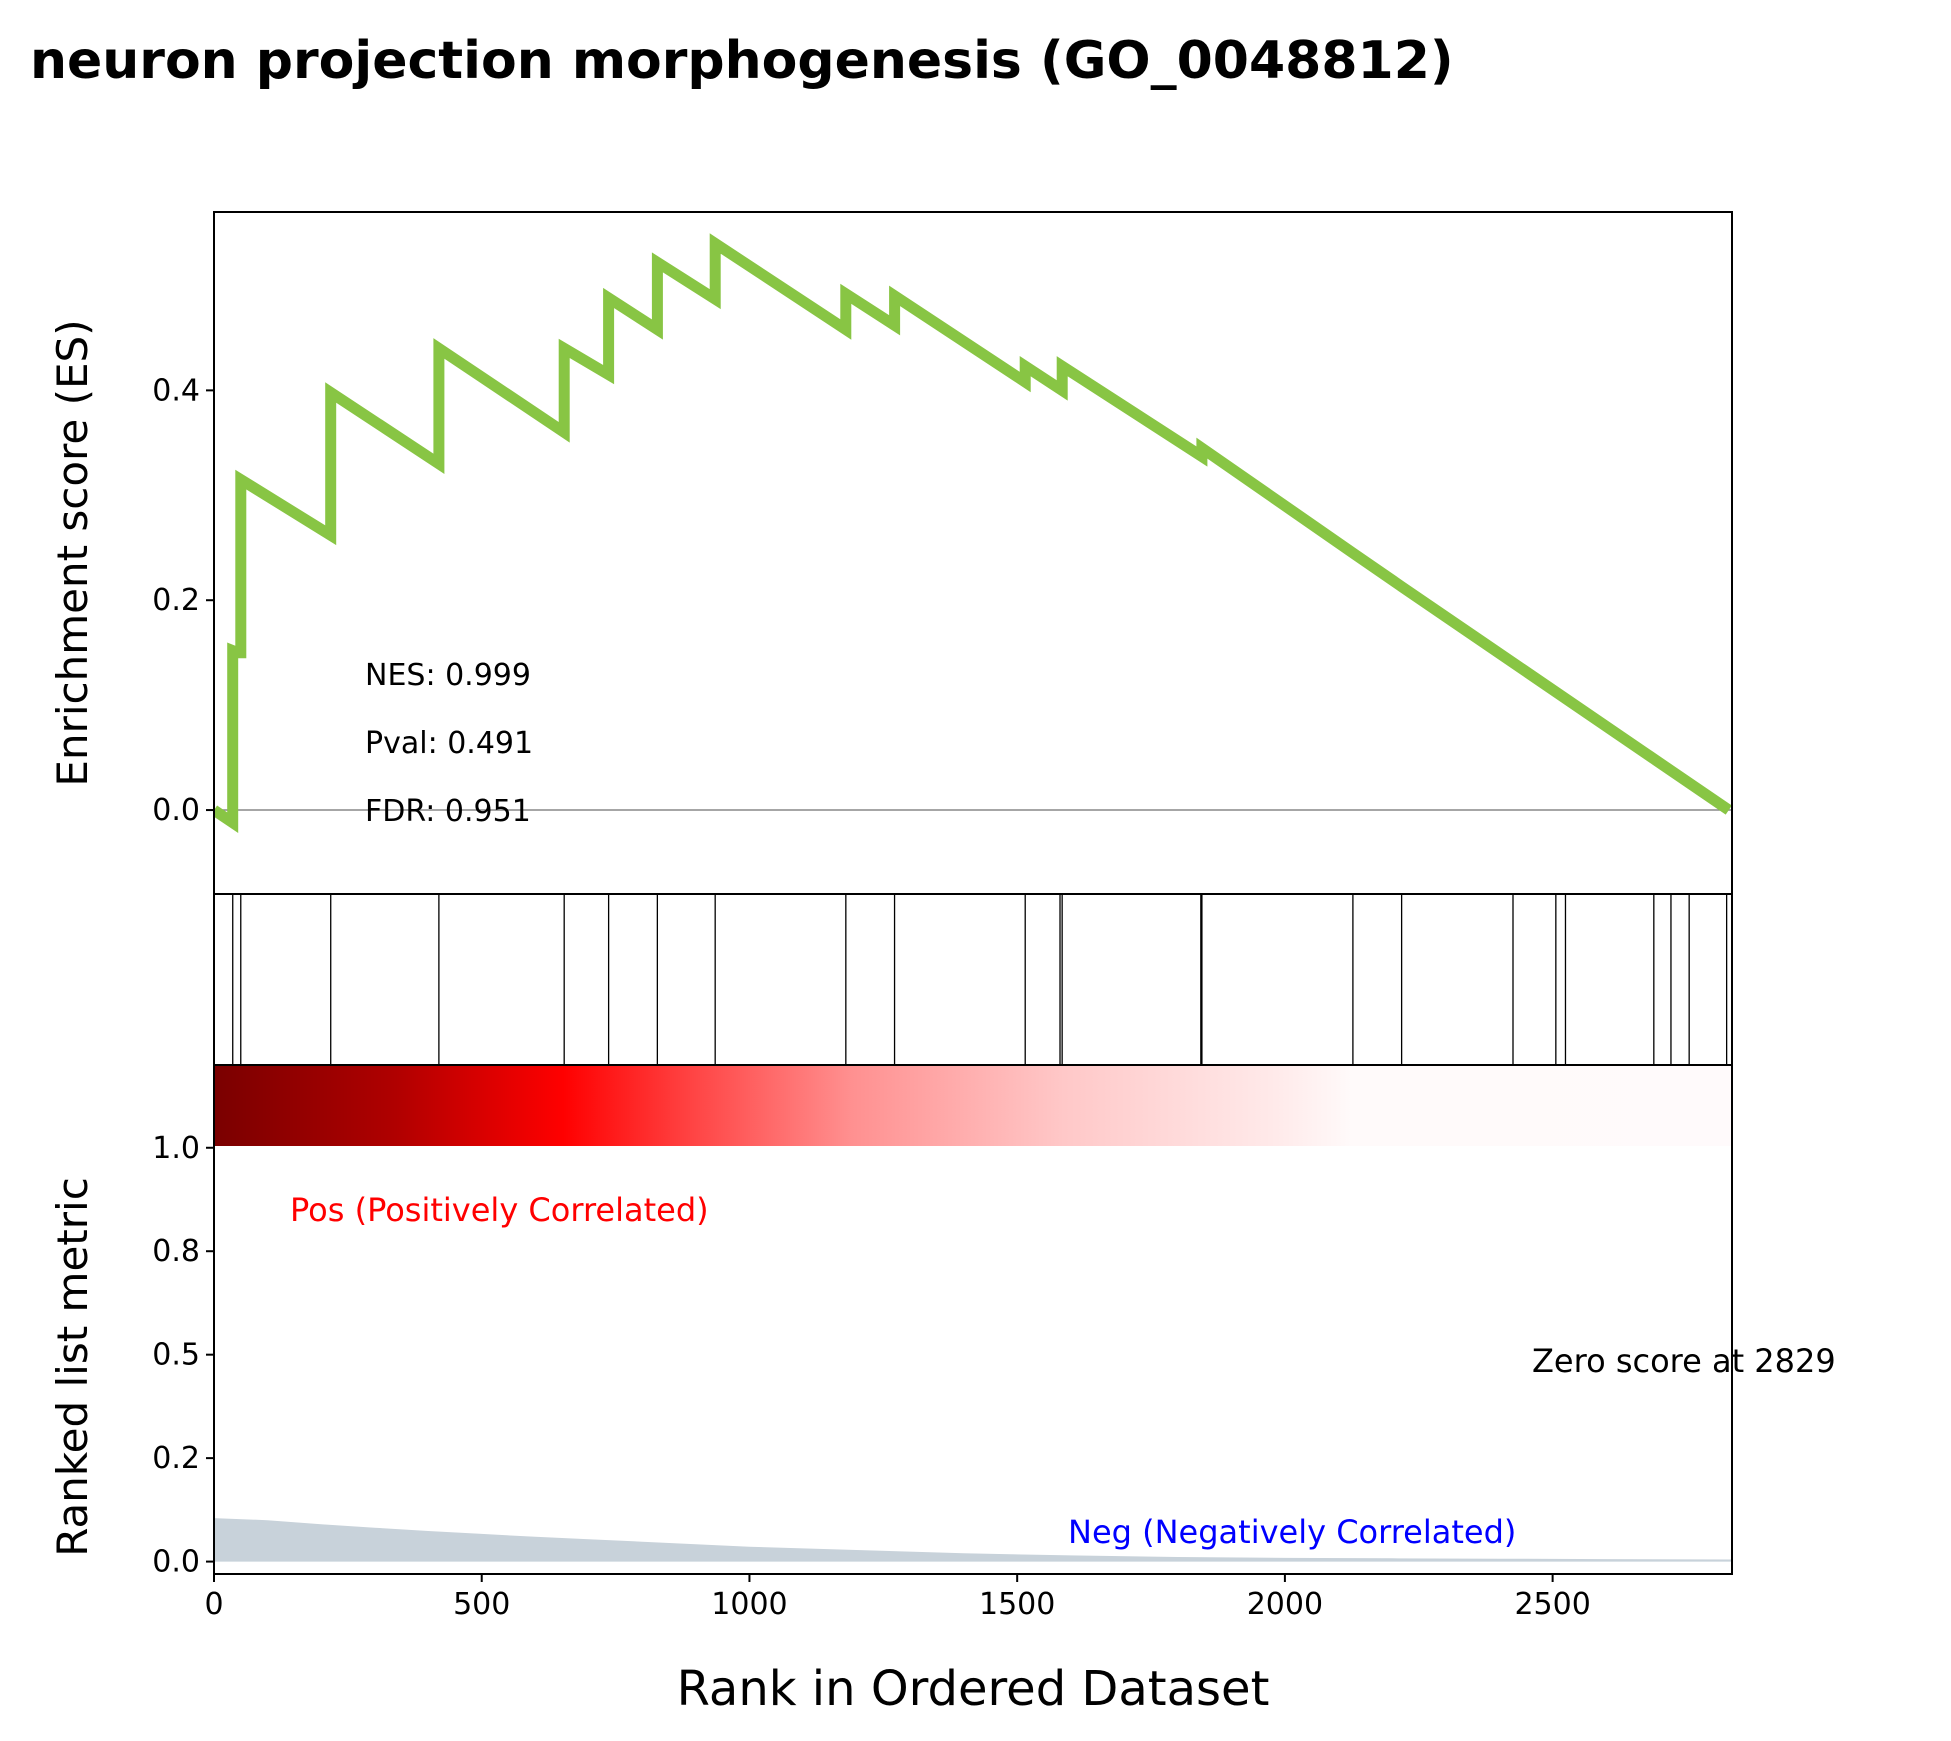 This screenshot has height=1741, width=1951. Describe the element at coordinates (897, 1598) in the screenshot. I see `x-axis: 0 500 1000 1500 2000 2500` at that location.